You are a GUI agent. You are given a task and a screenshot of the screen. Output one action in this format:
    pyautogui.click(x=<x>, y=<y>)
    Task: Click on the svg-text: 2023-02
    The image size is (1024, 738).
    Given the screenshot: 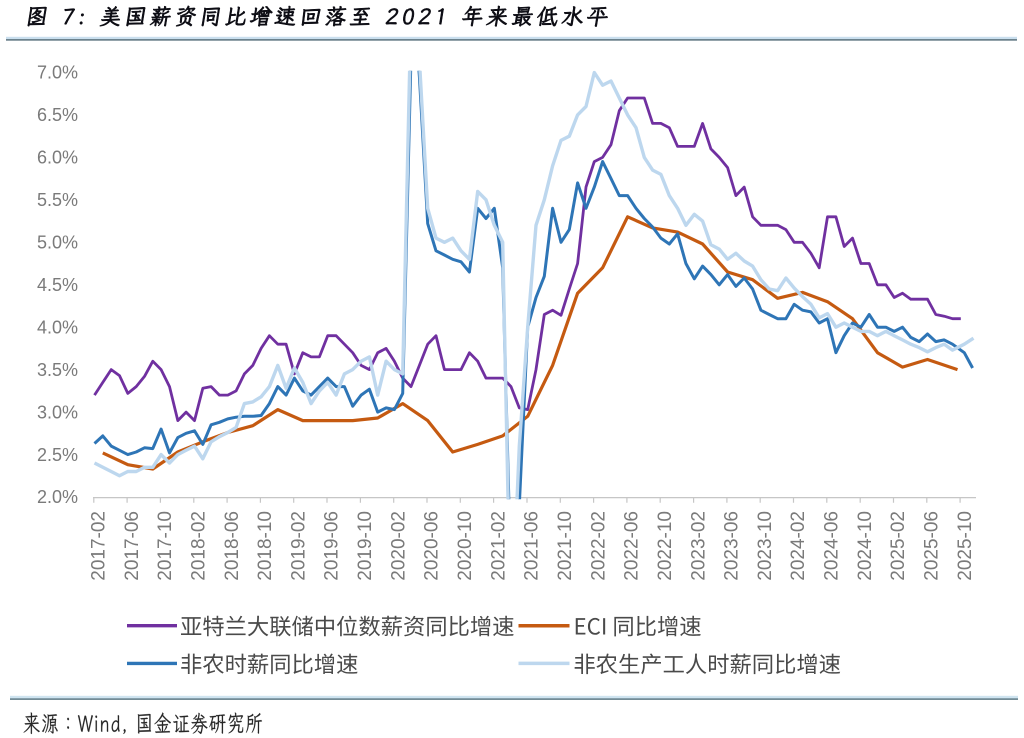 What is the action you would take?
    pyautogui.click(x=698, y=546)
    